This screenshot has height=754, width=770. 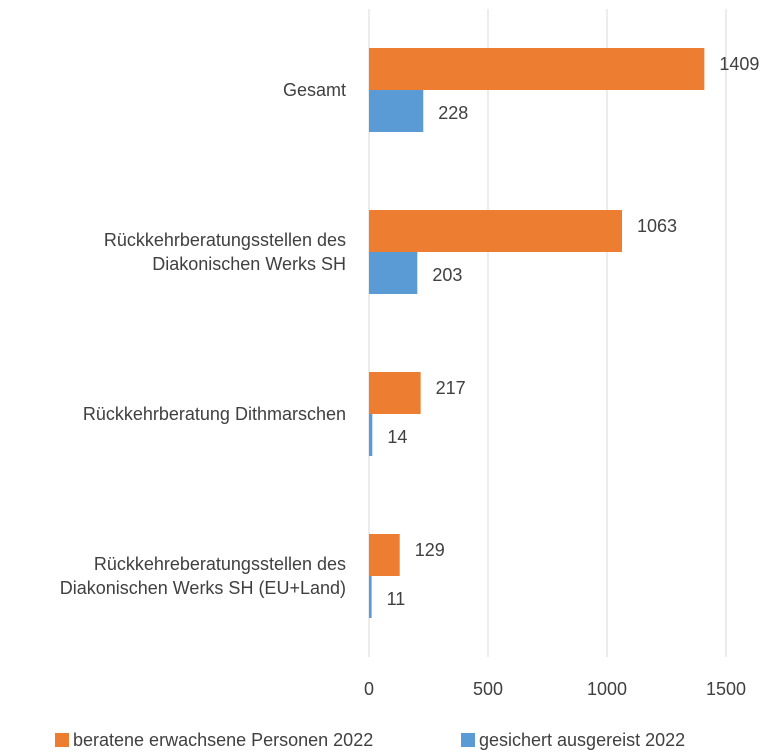 What do you see at coordinates (430, 550) in the screenshot?
I see `value-label: 129` at bounding box center [430, 550].